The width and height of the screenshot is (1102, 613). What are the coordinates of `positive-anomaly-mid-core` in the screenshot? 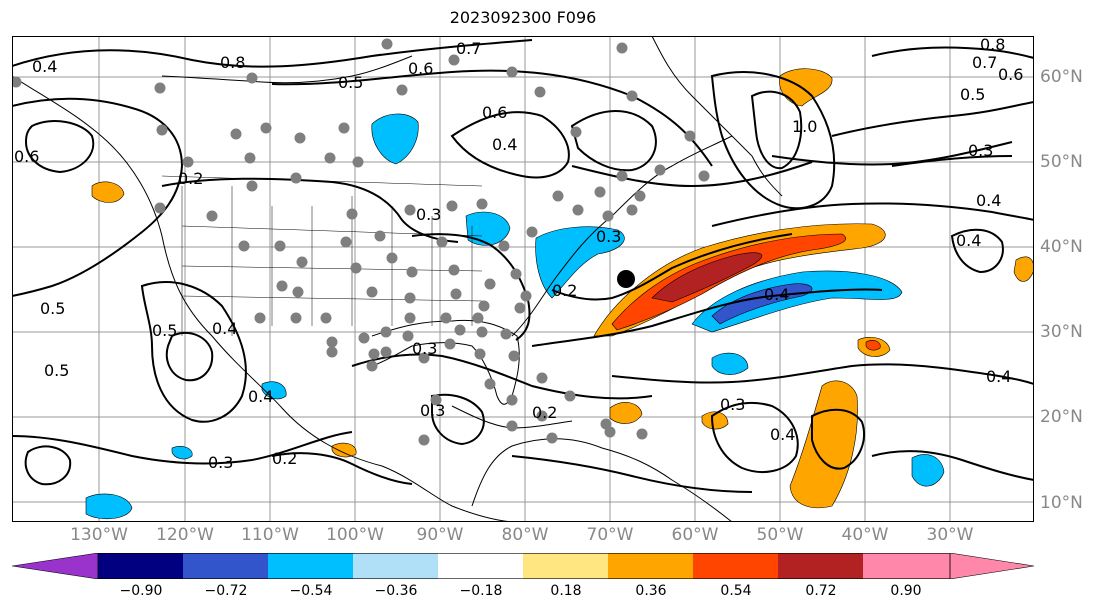 It's located at (873, 345).